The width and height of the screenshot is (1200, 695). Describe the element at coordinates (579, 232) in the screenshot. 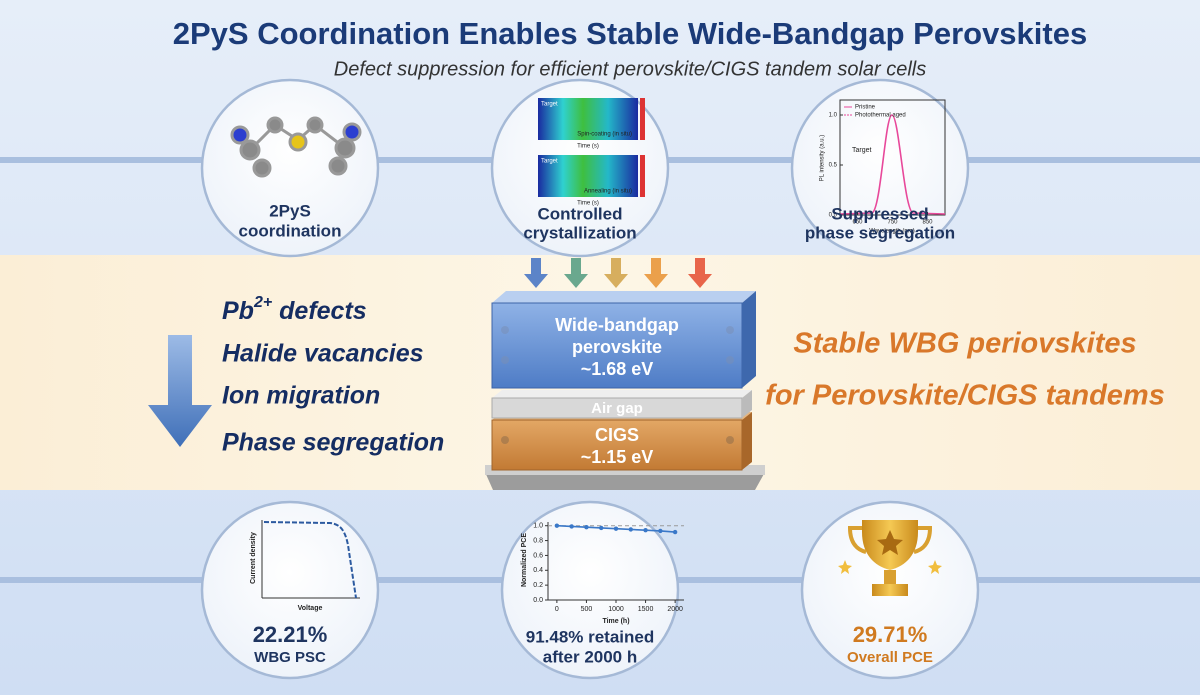

I see `panel-label: crystallization` at that location.